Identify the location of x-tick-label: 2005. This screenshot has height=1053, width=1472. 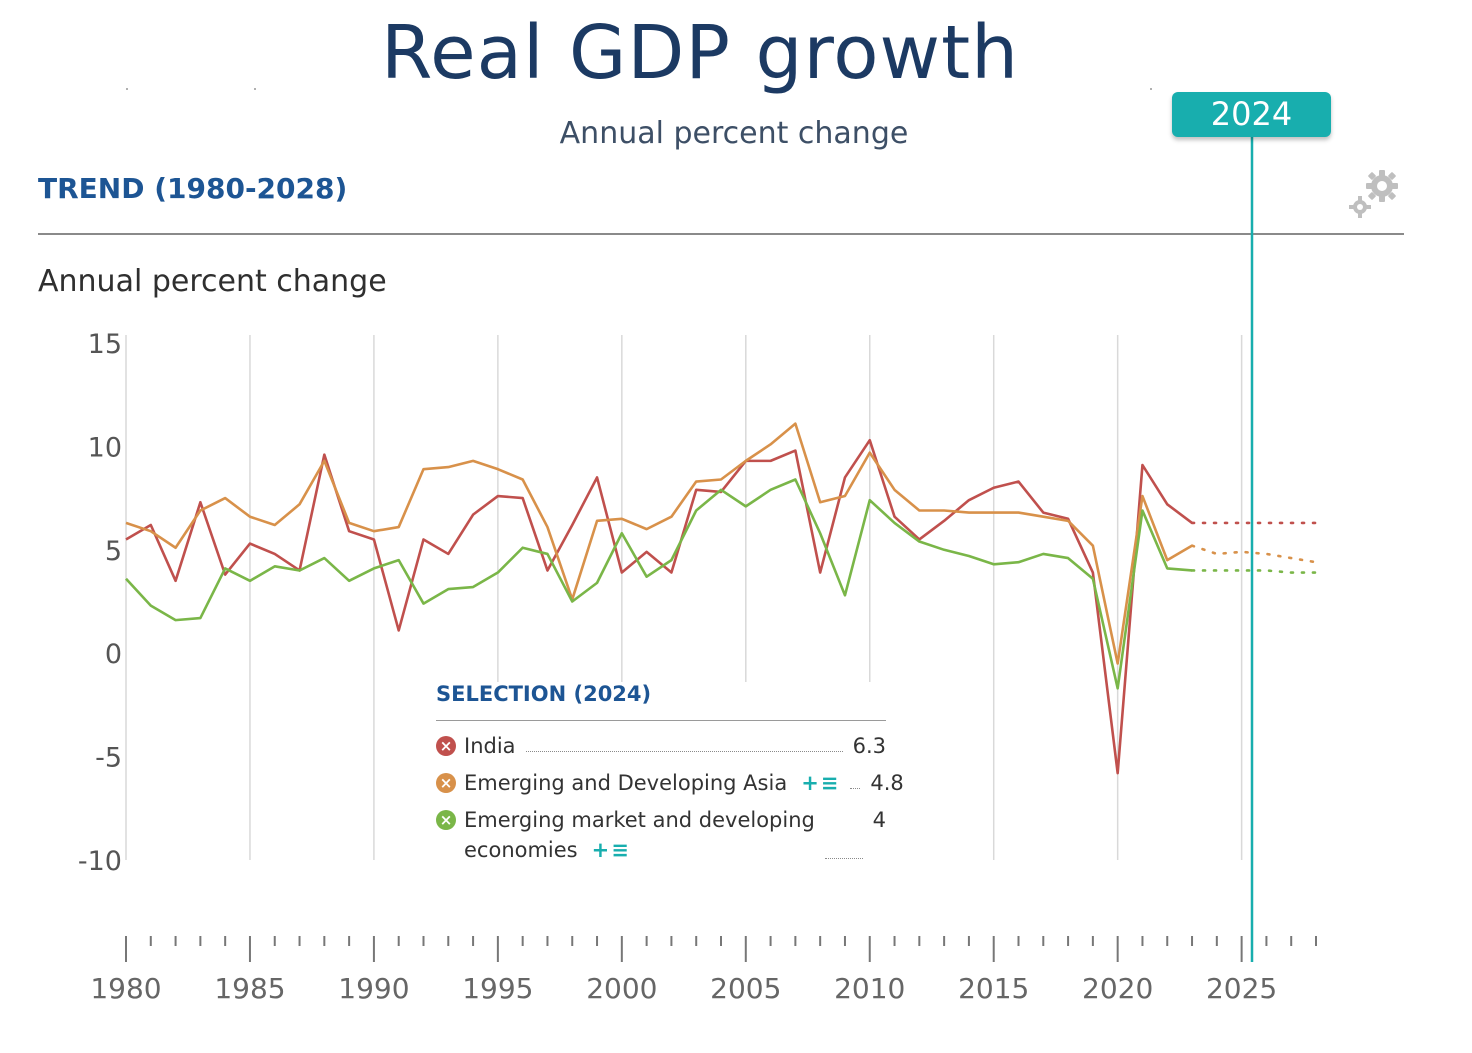
(745, 988).